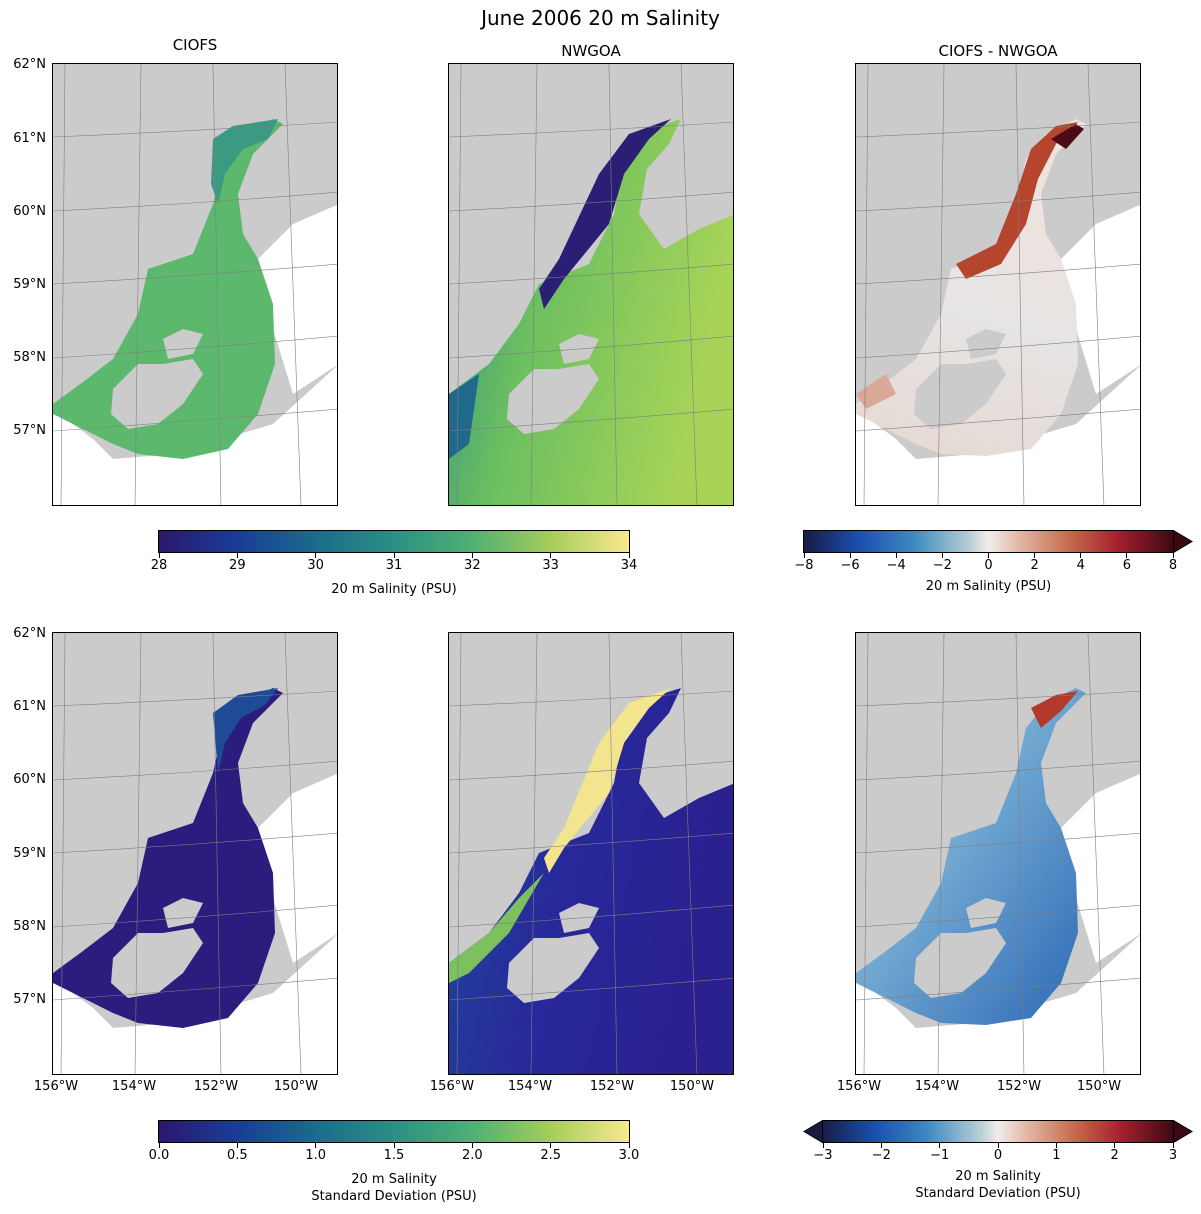 This screenshot has height=1214, width=1201. What do you see at coordinates (394, 1188) in the screenshot?
I see `colorbar-std-salinity-label: 20 m Salinity Standard Deviation (PSU)` at bounding box center [394, 1188].